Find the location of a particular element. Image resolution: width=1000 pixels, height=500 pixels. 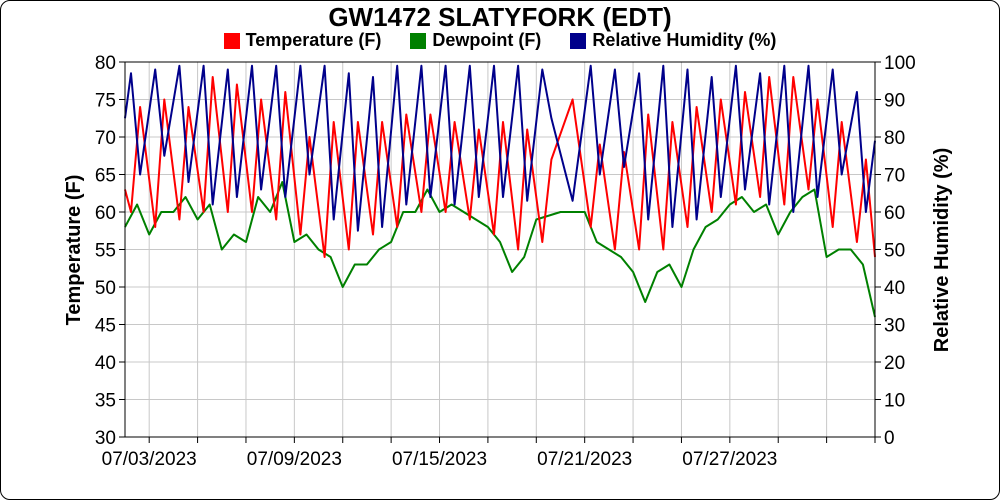

left-tick-label: 70 is located at coordinates (105, 138).